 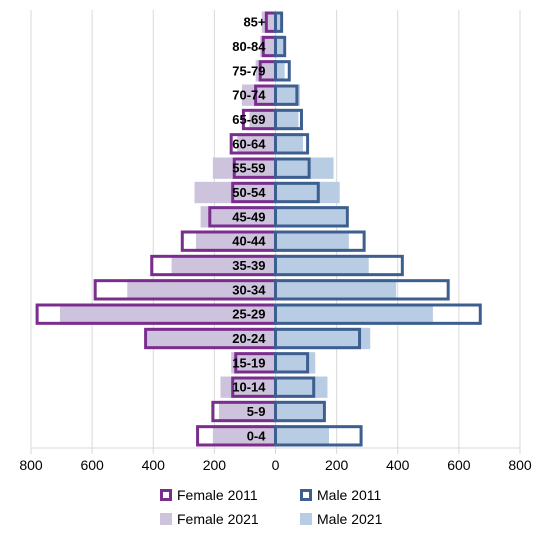 I want to click on x-tick-label: 0, so click(x=276, y=465).